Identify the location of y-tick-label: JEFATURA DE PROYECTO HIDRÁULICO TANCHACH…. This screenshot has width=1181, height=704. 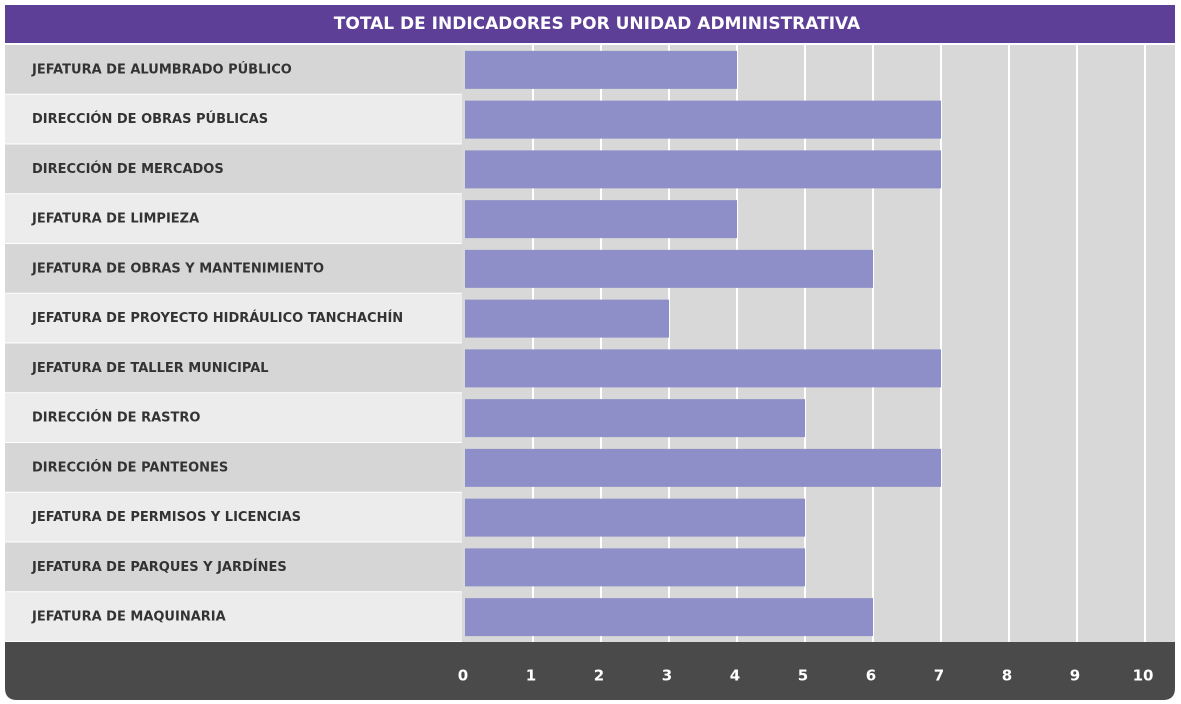
(217, 318).